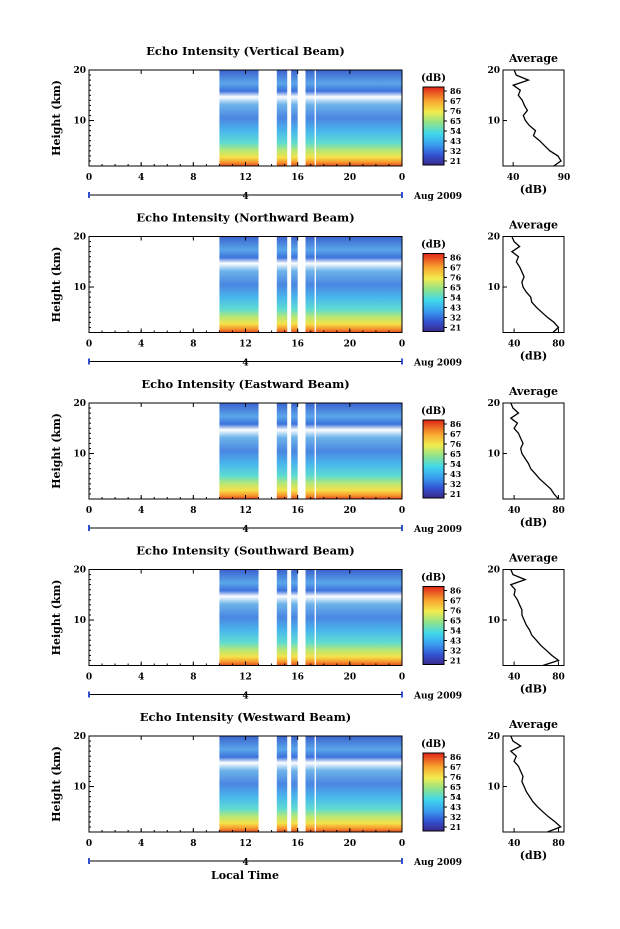 This screenshot has width=620, height=929. What do you see at coordinates (350, 178) in the screenshot?
I see `x-tick-label: 20` at bounding box center [350, 178].